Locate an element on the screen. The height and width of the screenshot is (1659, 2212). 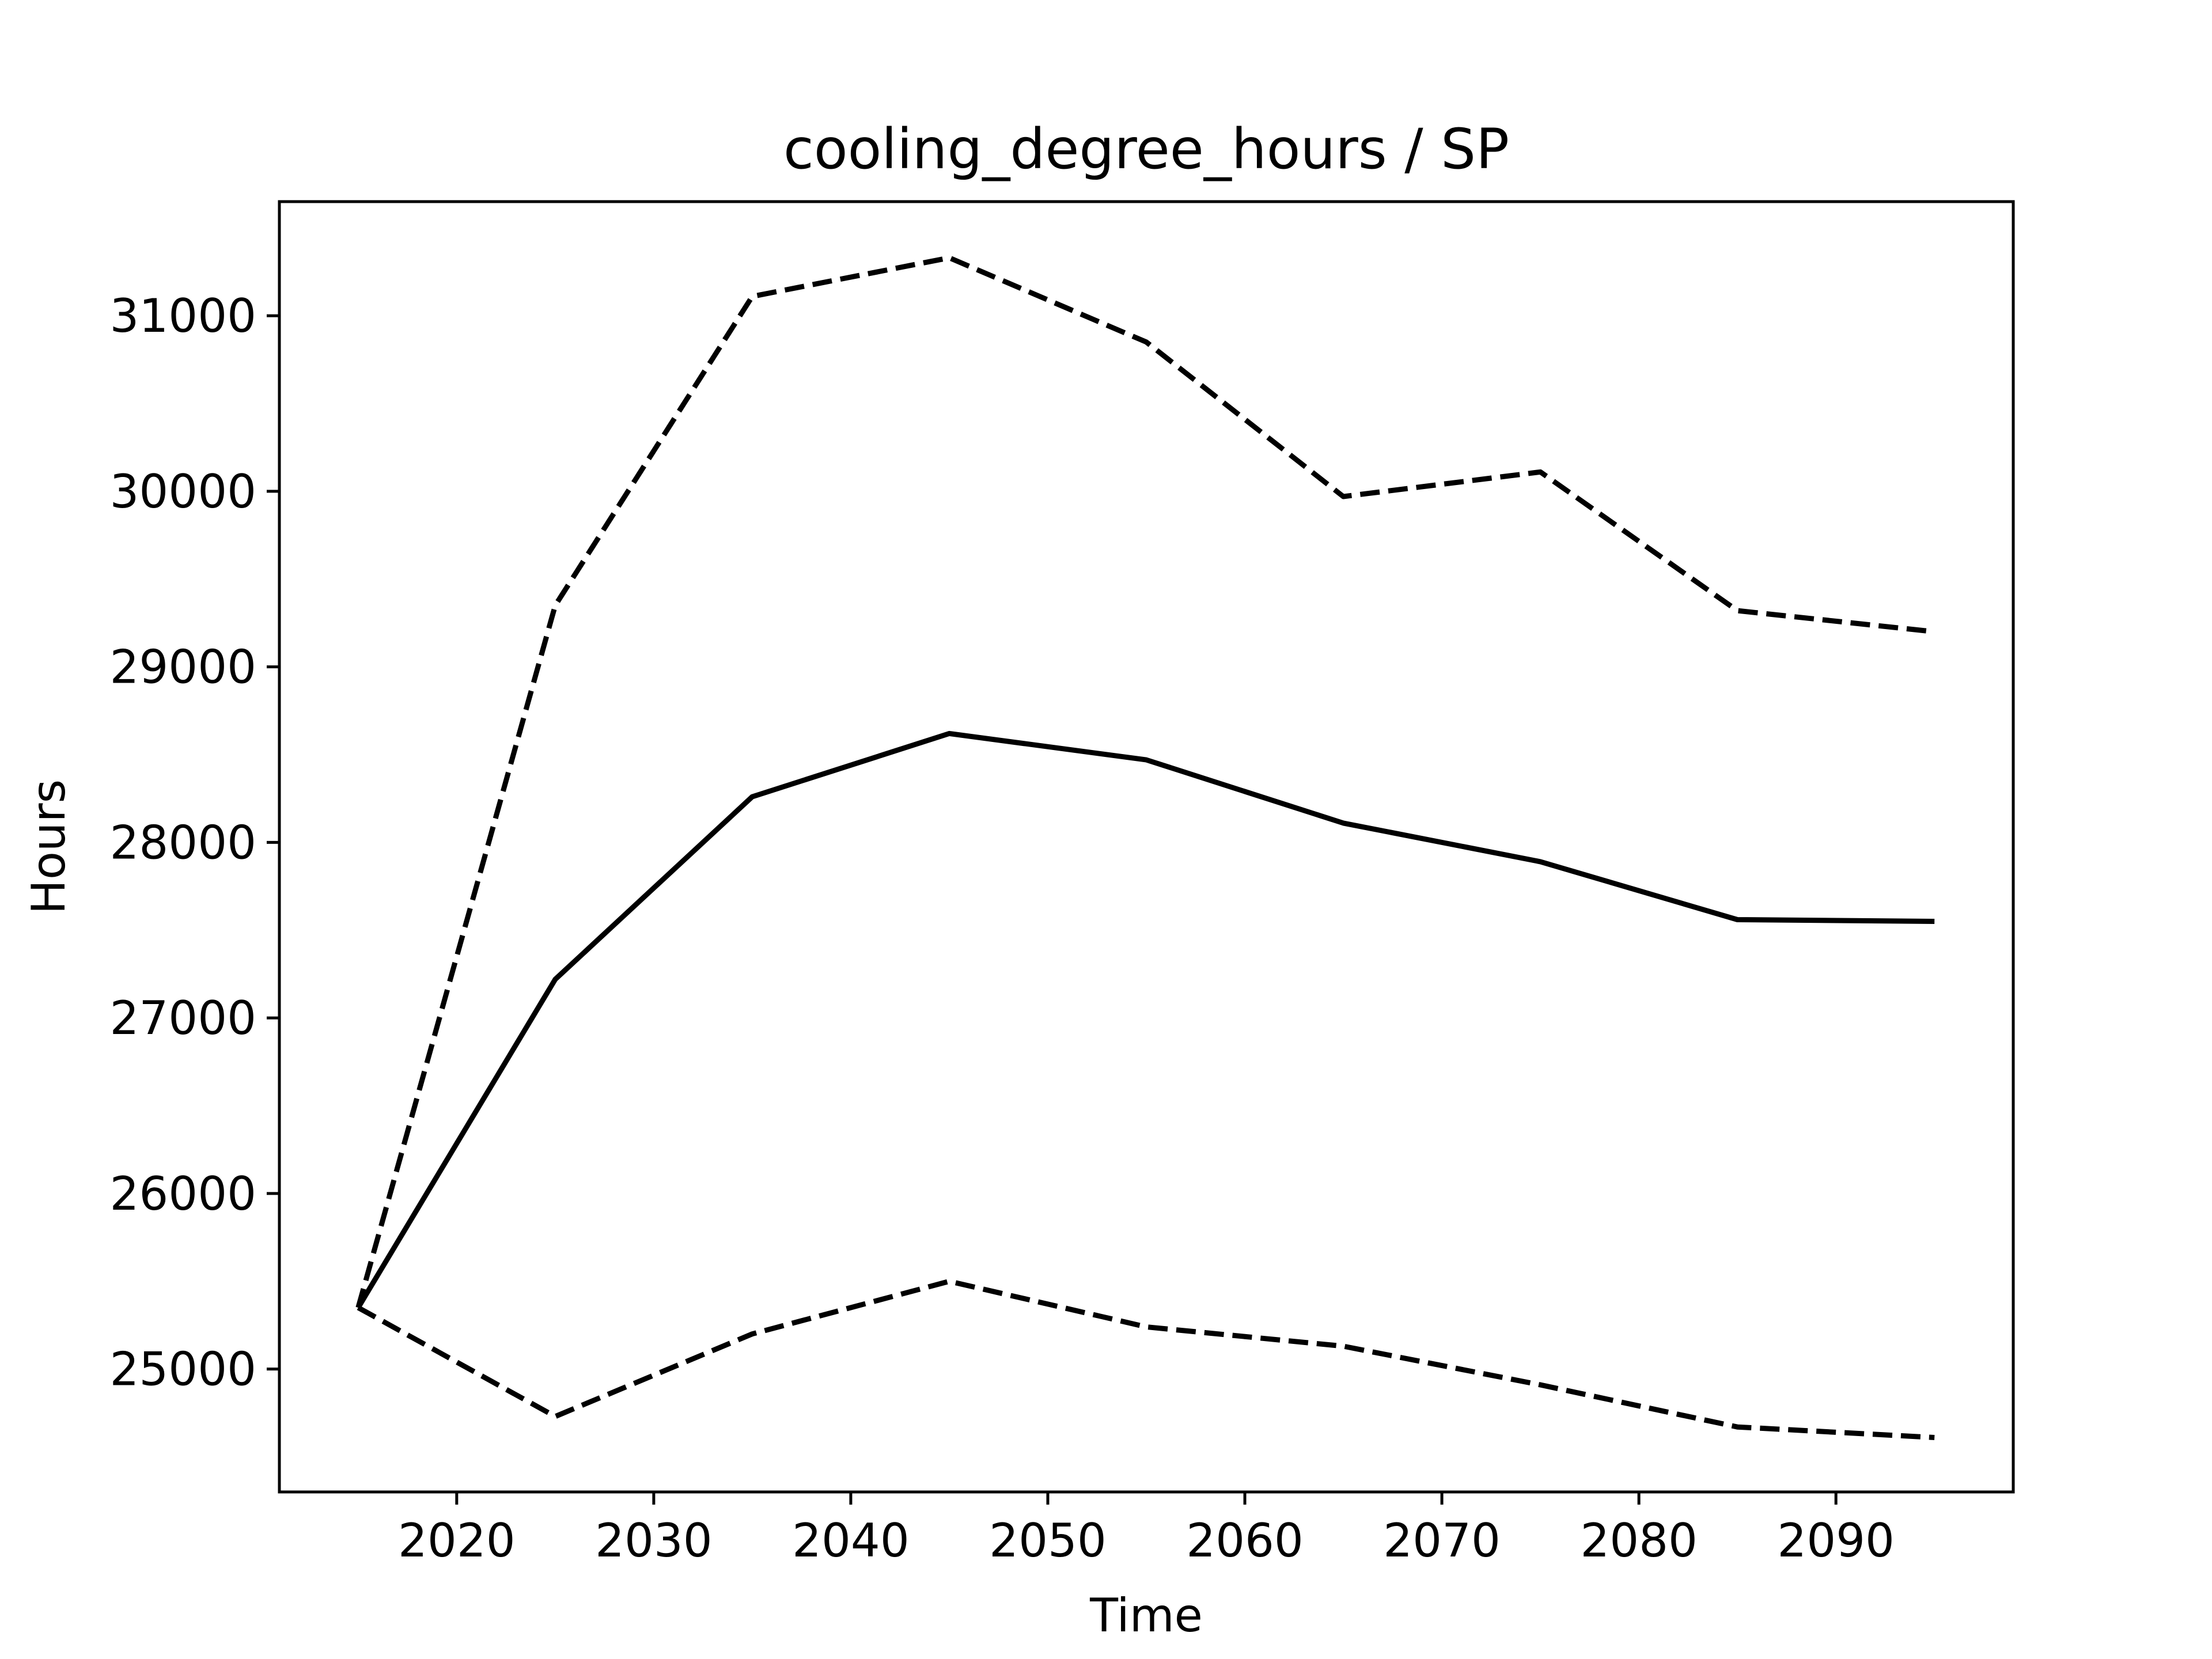
y-tick-label: 27000 is located at coordinates (183, 1018).